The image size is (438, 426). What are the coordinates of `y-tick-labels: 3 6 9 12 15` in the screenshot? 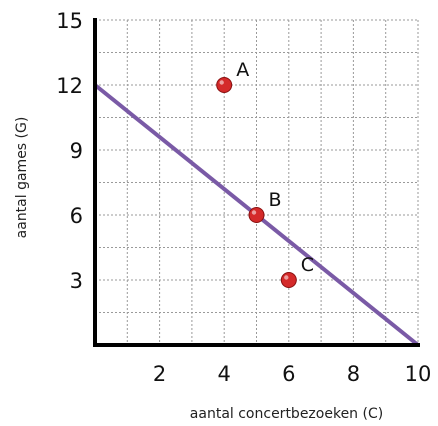 It's located at (69, 151).